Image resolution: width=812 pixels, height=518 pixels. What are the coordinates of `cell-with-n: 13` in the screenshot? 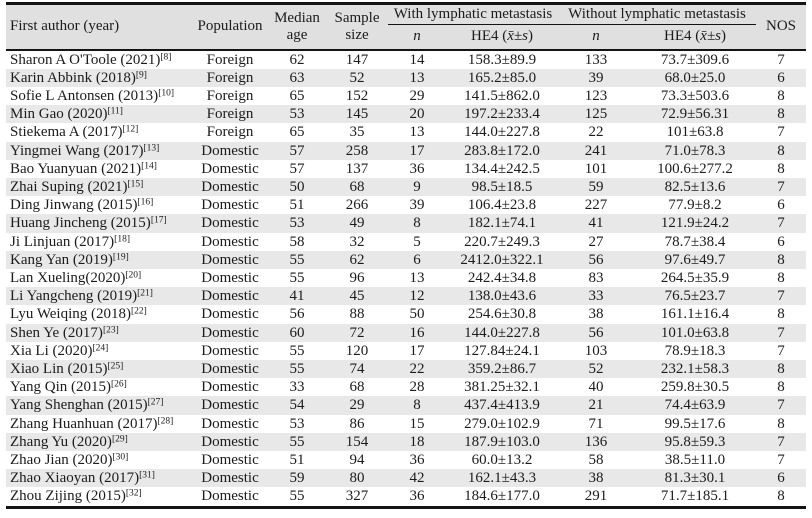 It's located at (417, 277).